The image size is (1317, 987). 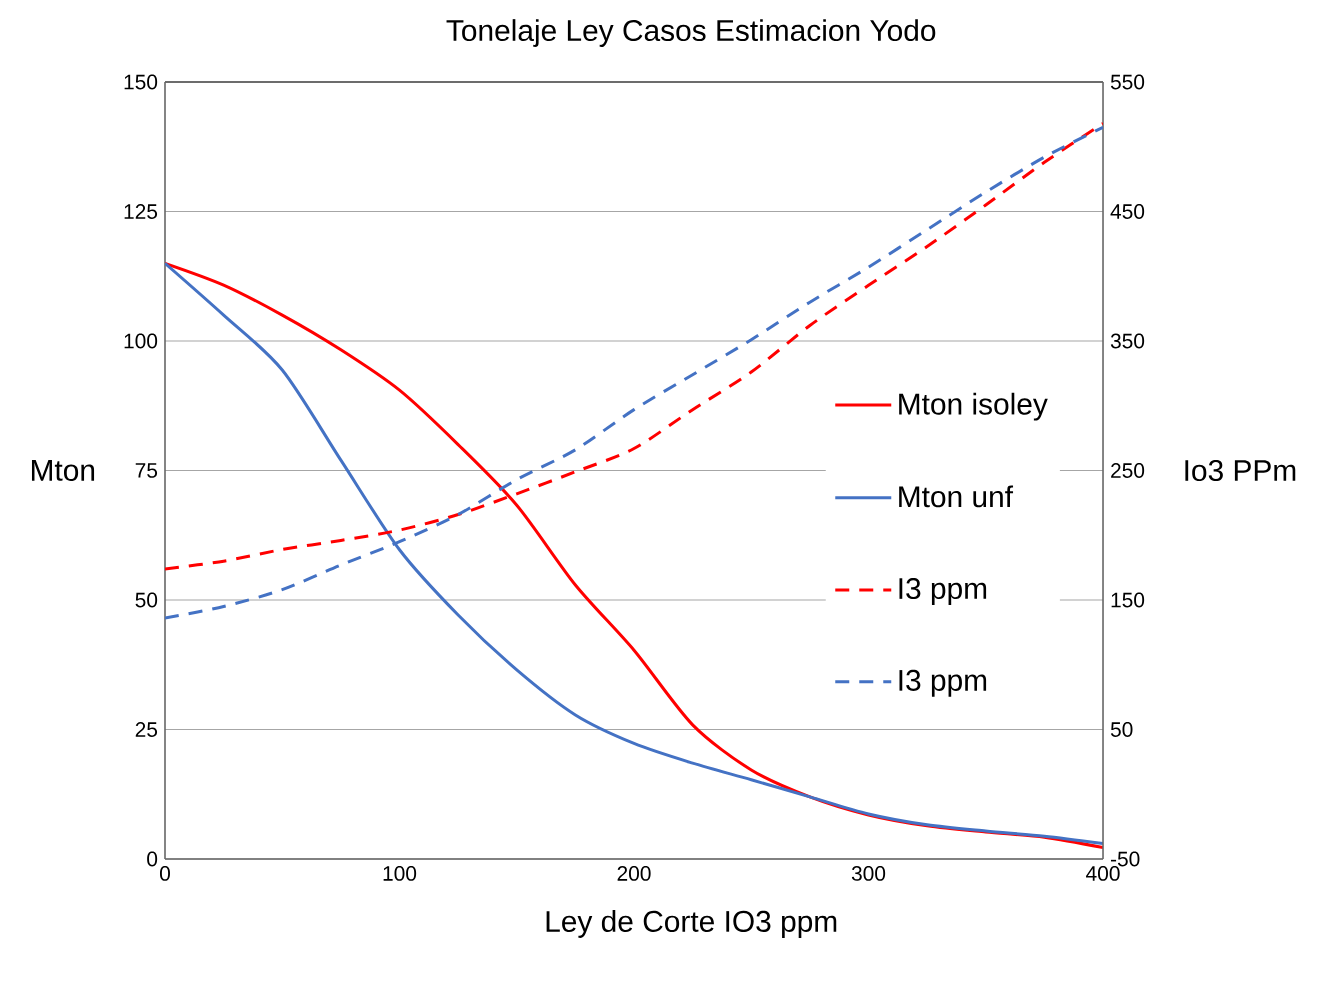 What do you see at coordinates (400, 873) in the screenshot?
I see `x-tick-label: 100` at bounding box center [400, 873].